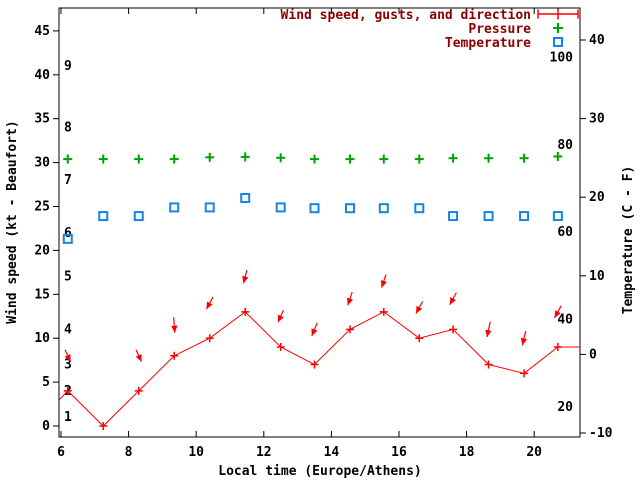 The image size is (640, 480). What do you see at coordinates (42, 119) in the screenshot?
I see `left-tick-label: 35` at bounding box center [42, 119].